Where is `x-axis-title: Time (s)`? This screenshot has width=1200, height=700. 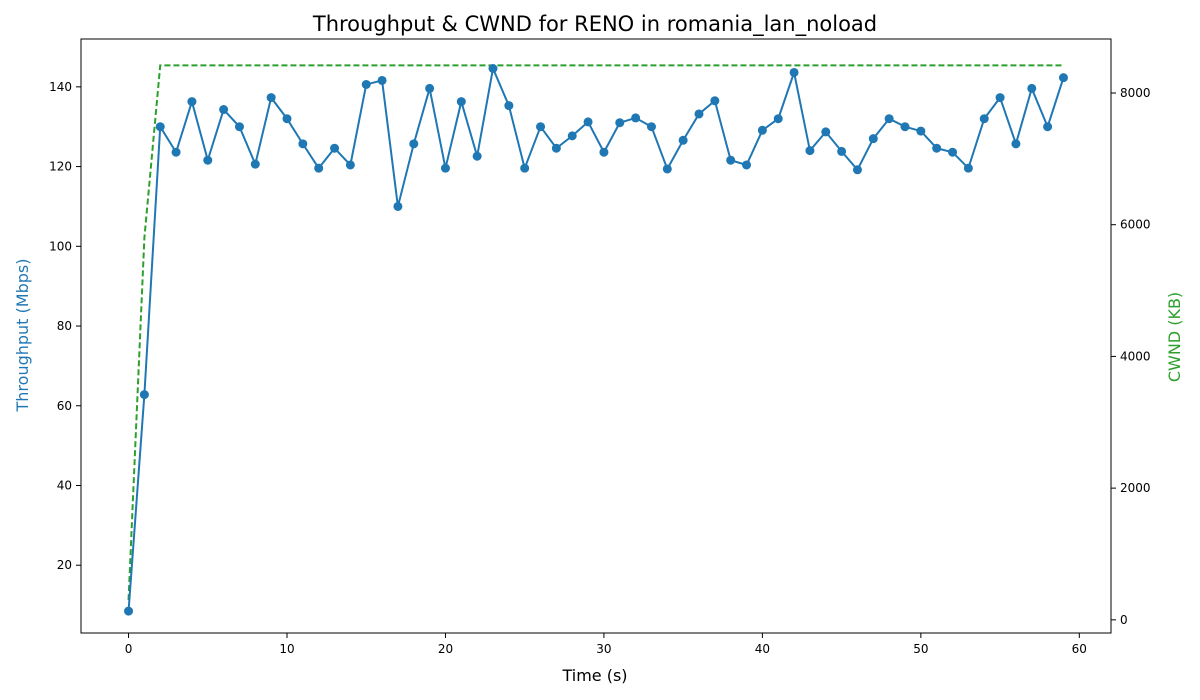
x-axis-title: Time (s) is located at coordinates (594, 675).